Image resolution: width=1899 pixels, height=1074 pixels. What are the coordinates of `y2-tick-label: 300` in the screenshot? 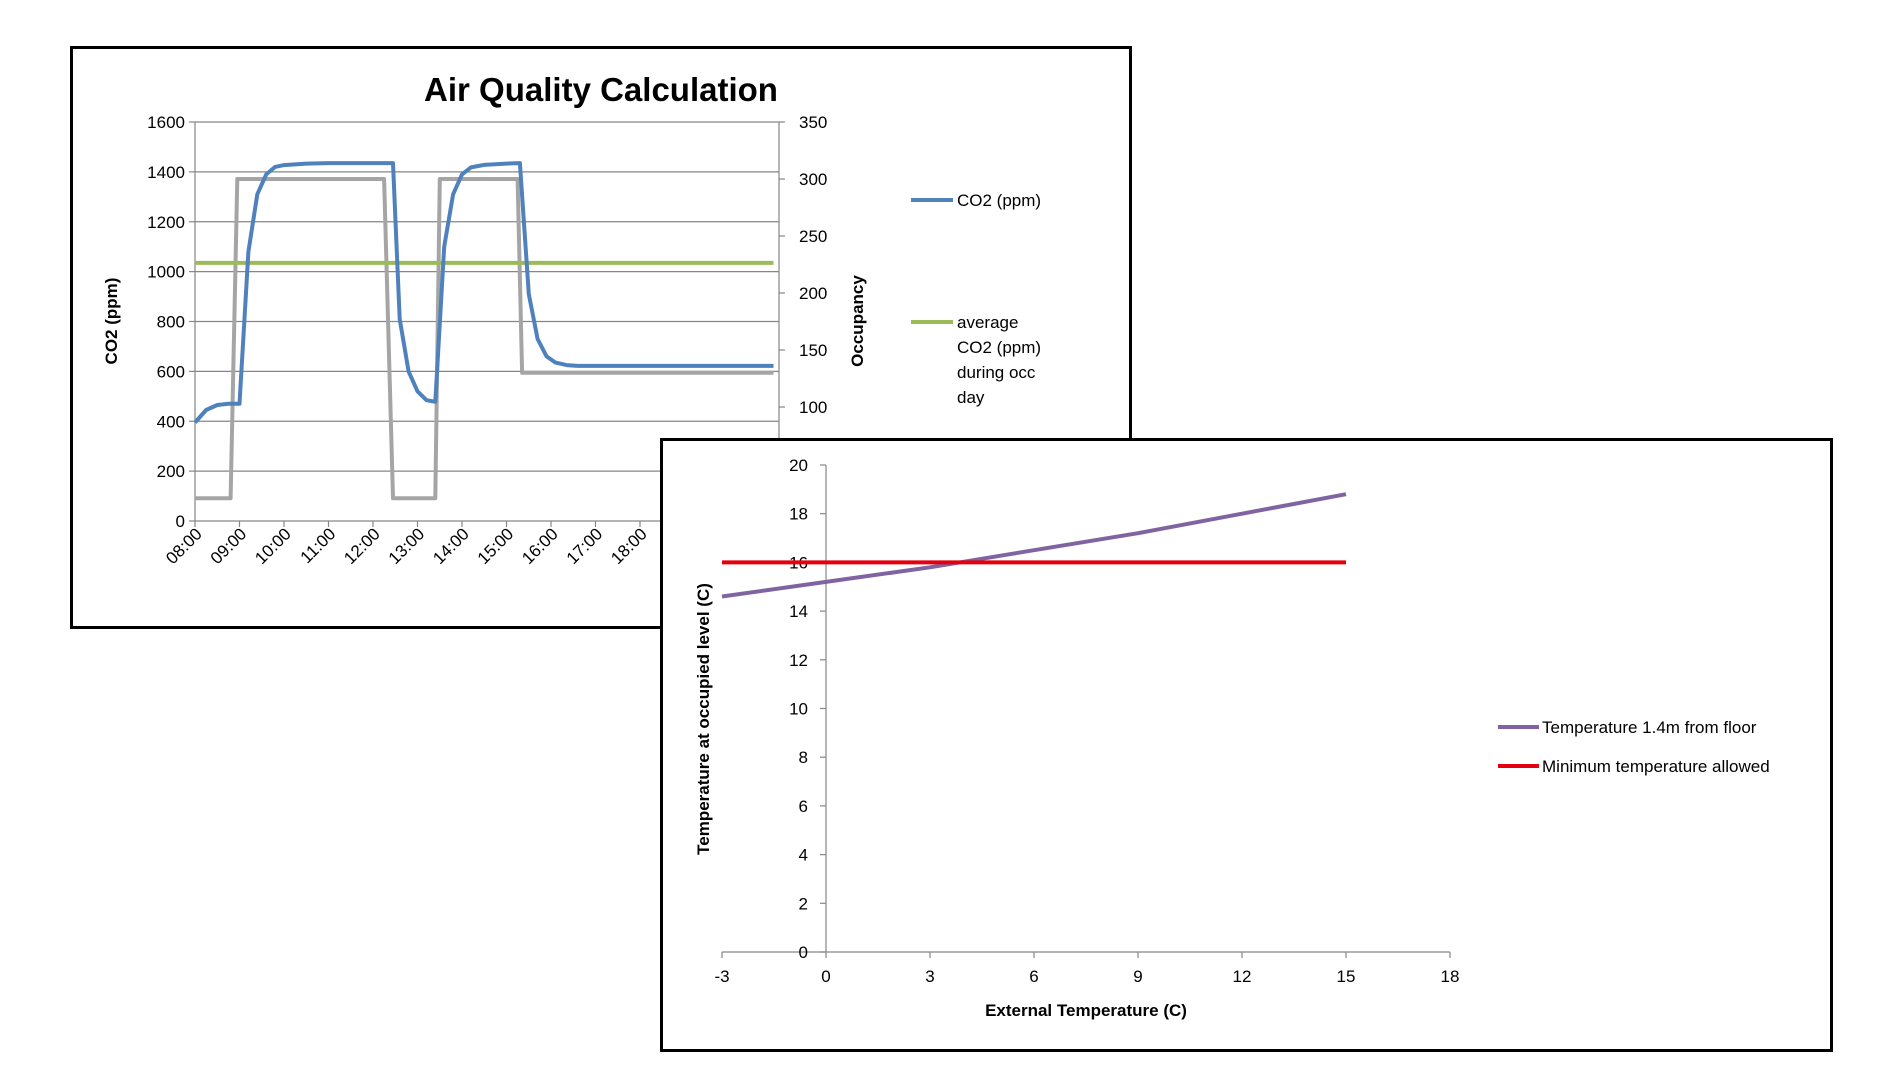 It's located at (813, 179).